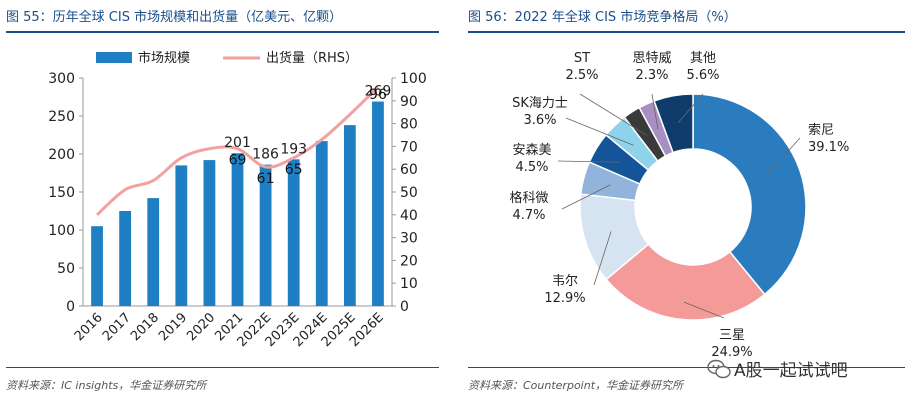  I want to click on right-y-tick-label: 10, so click(409, 284).